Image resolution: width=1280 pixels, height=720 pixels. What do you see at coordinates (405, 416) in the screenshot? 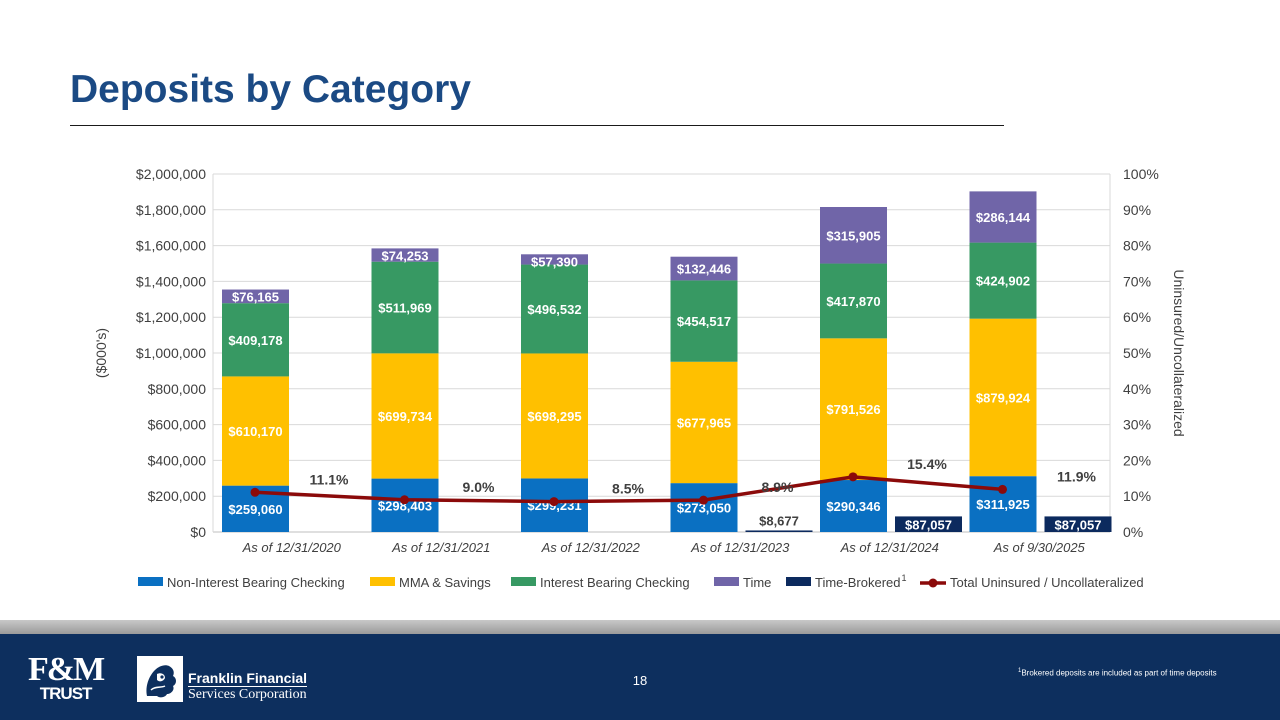
I see `bar-data-label: $699,734` at bounding box center [405, 416].